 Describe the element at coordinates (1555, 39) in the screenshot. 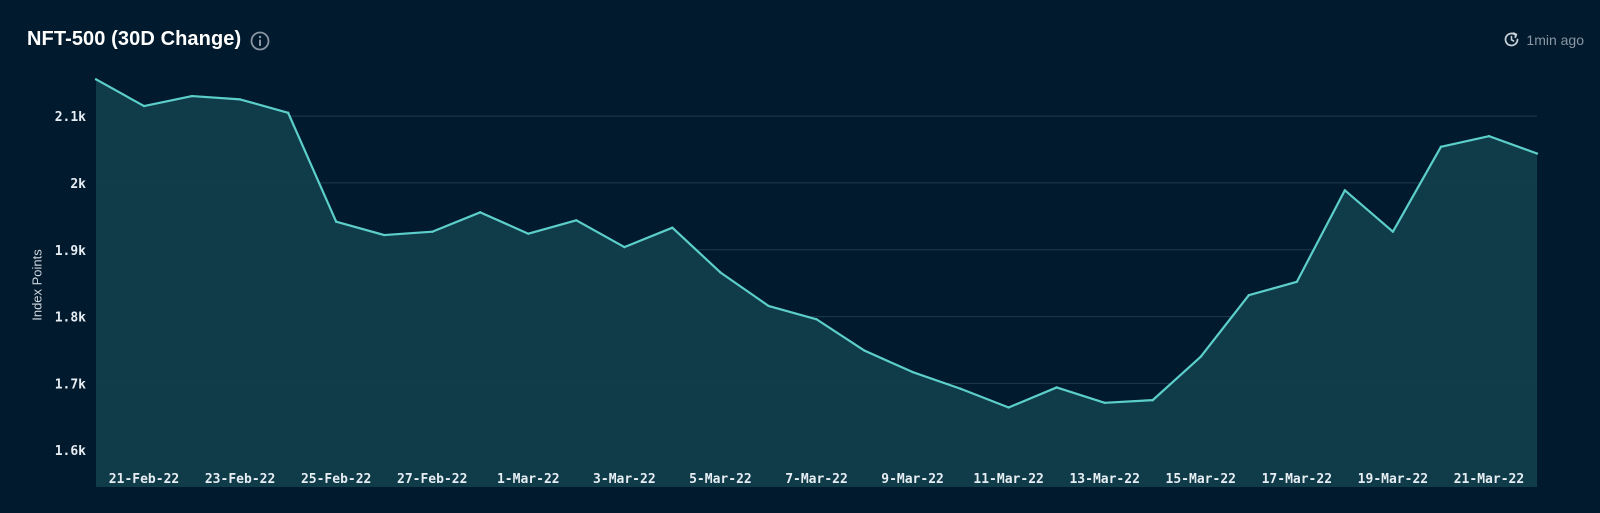

I see `last-updated-text: 1min ago` at that location.